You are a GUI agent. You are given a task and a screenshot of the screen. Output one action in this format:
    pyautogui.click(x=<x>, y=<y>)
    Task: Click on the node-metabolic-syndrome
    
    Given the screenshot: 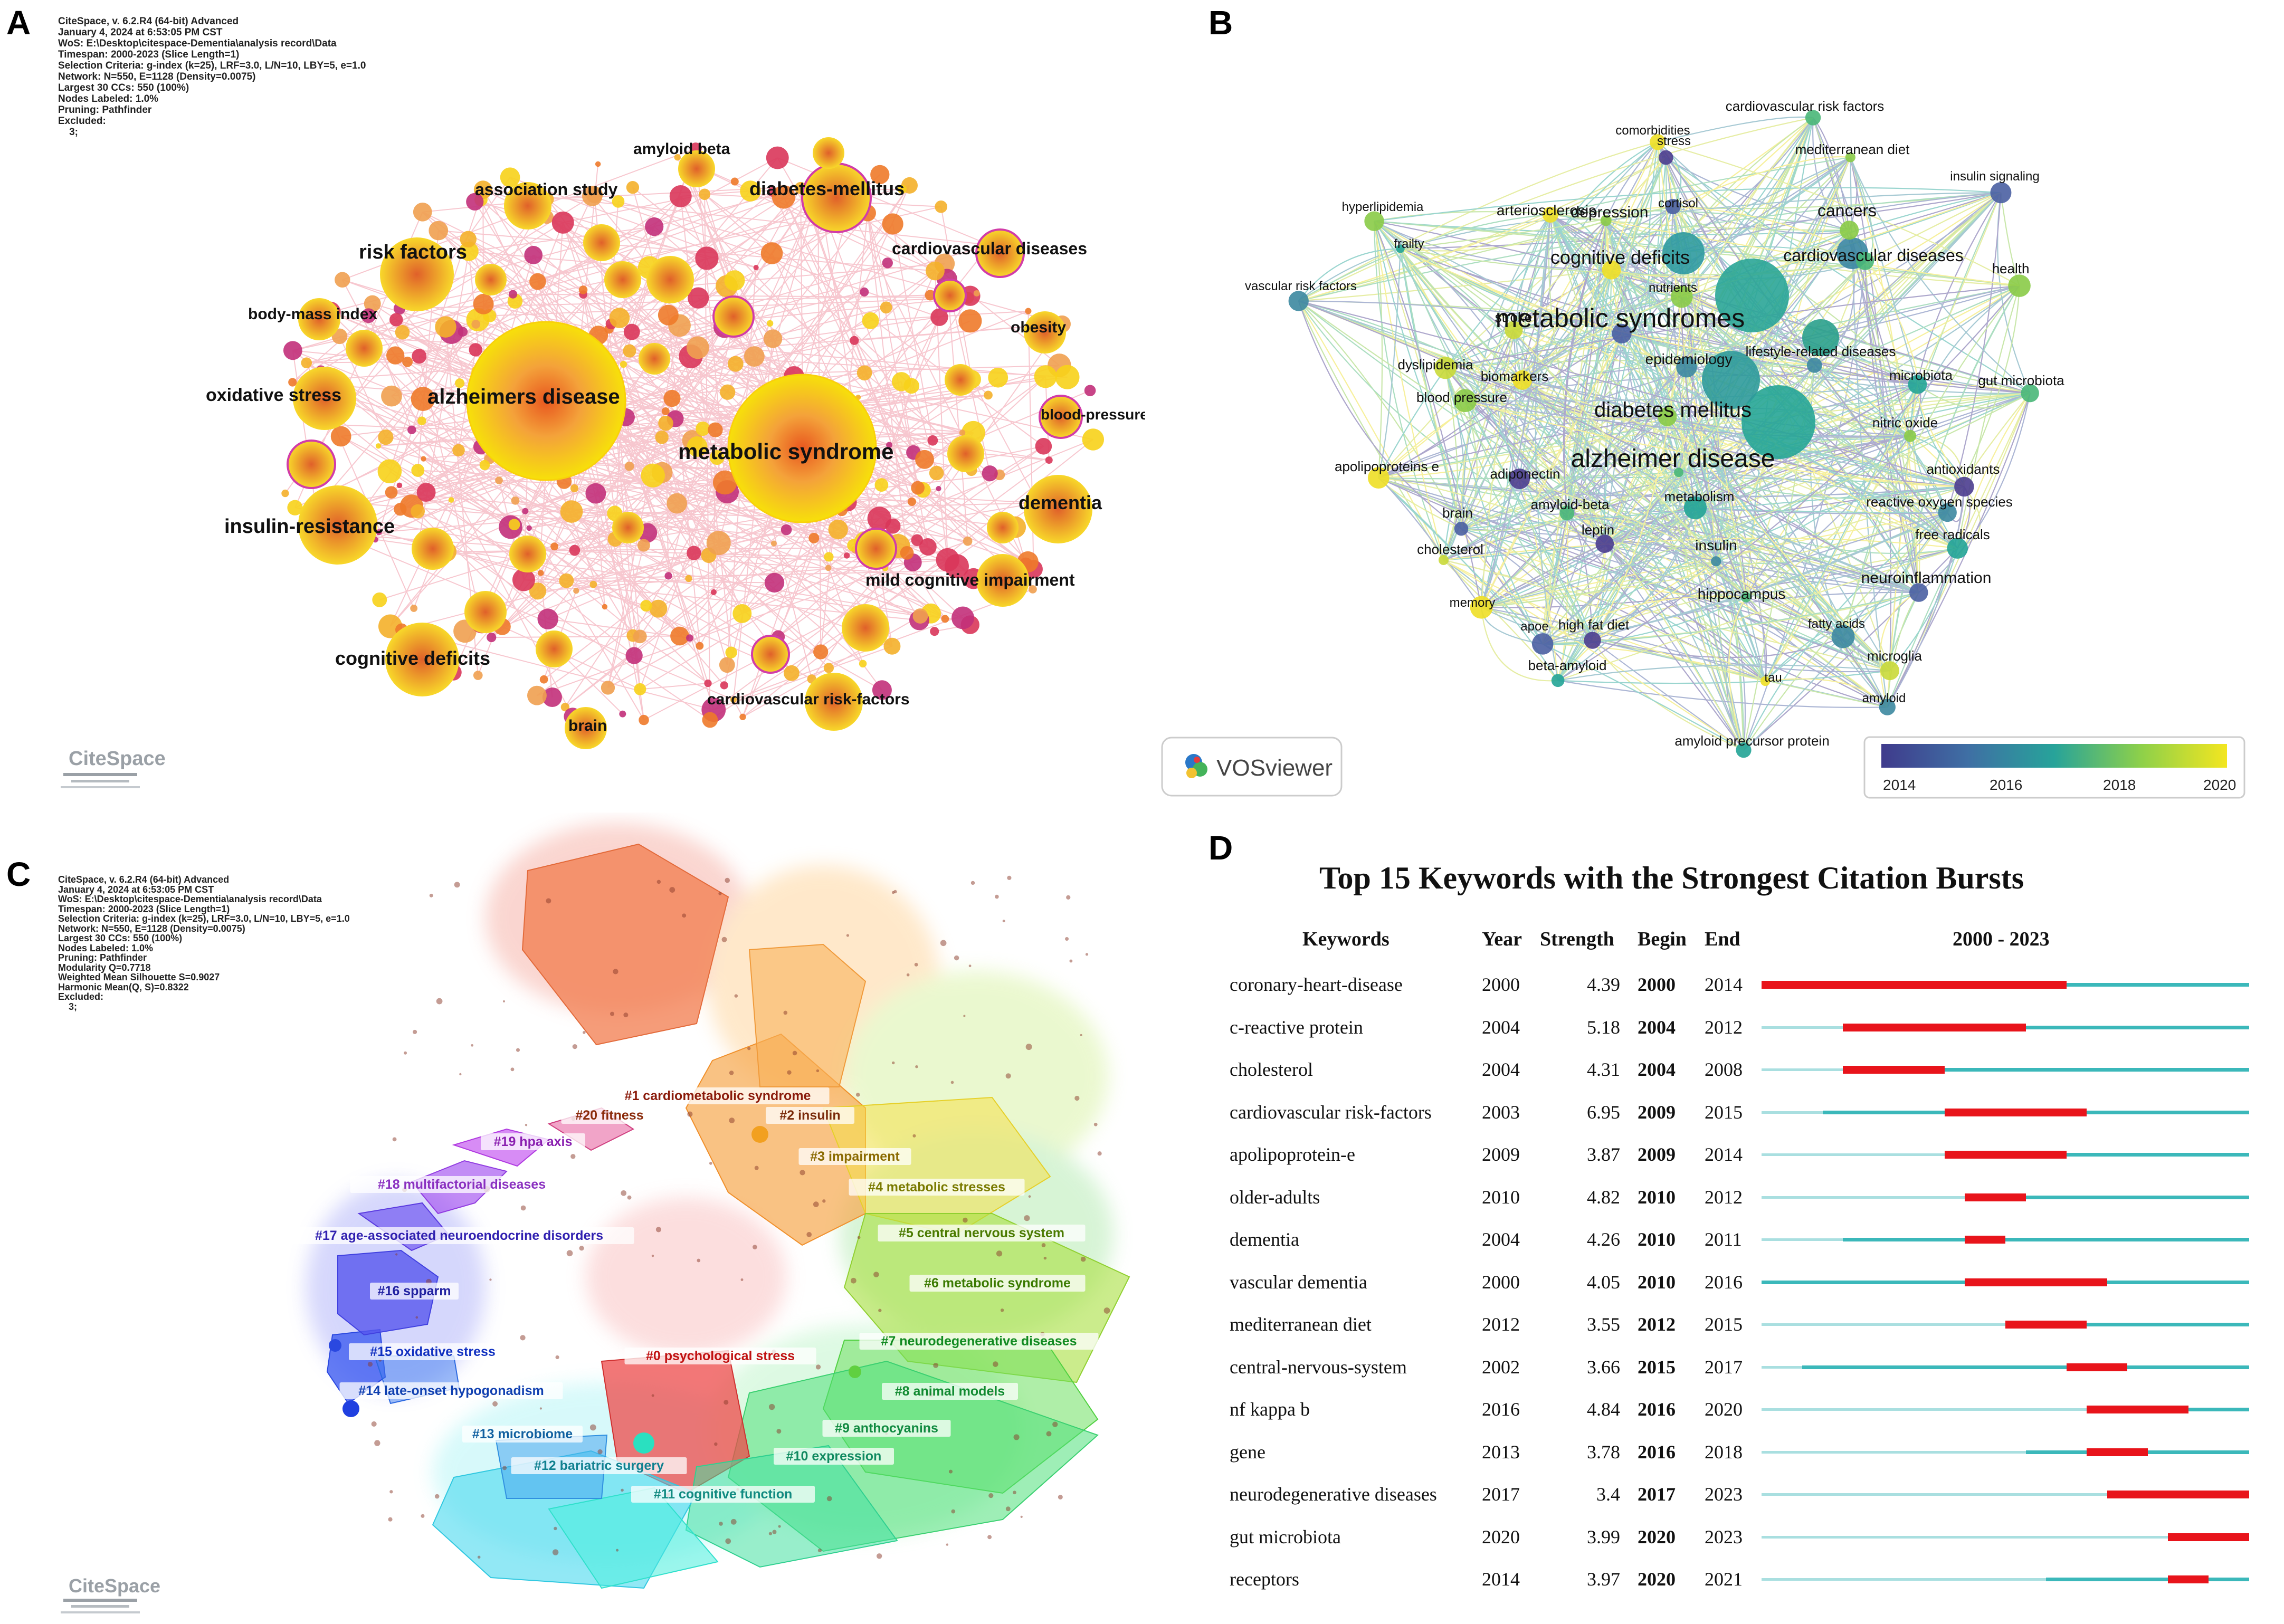 What is the action you would take?
    pyautogui.click(x=802, y=448)
    